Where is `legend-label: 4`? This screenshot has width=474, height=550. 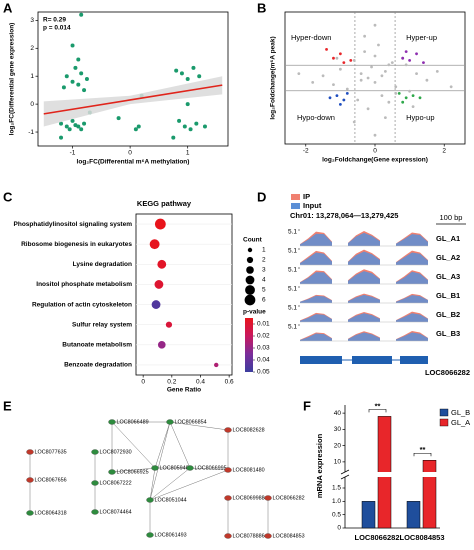
legend-label: 4 is located at coordinates (264, 280).